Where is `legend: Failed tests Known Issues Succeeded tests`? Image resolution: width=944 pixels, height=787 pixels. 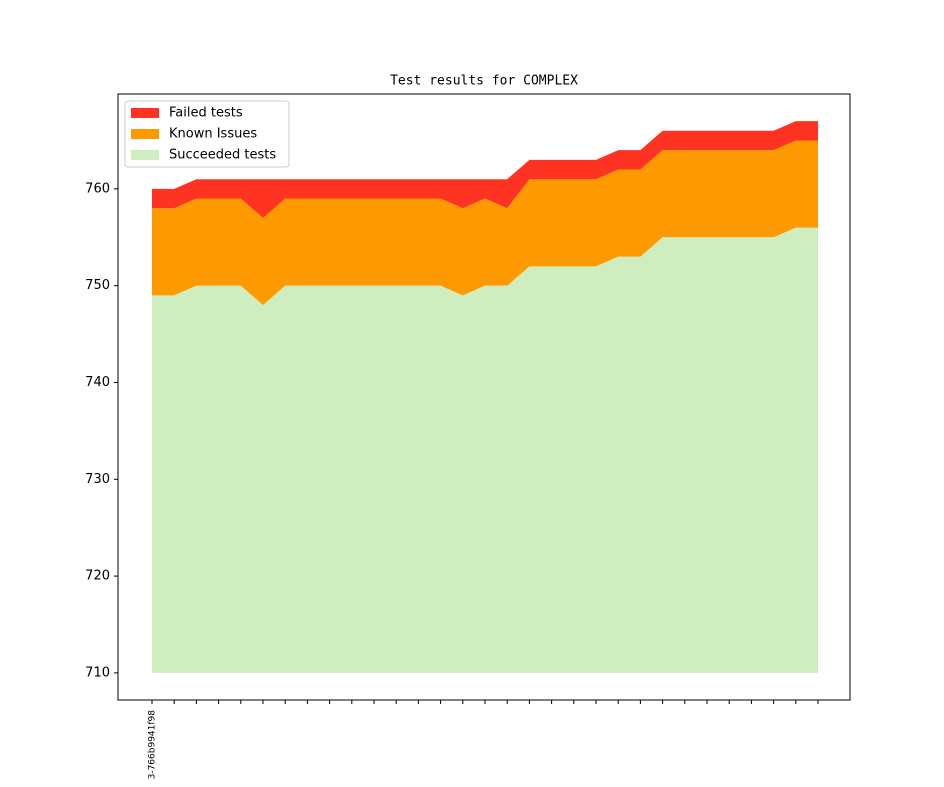
legend: Failed tests Known Issues Succeeded tests is located at coordinates (207, 134).